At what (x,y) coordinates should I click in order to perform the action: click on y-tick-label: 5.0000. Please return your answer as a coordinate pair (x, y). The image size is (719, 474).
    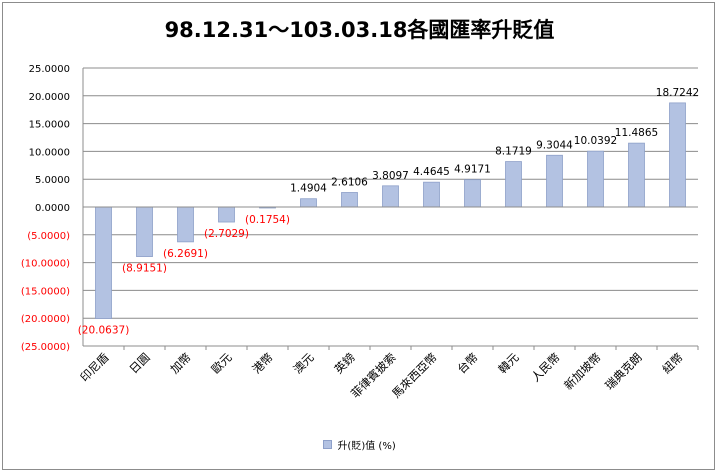
    Looking at the image, I should click on (52, 180).